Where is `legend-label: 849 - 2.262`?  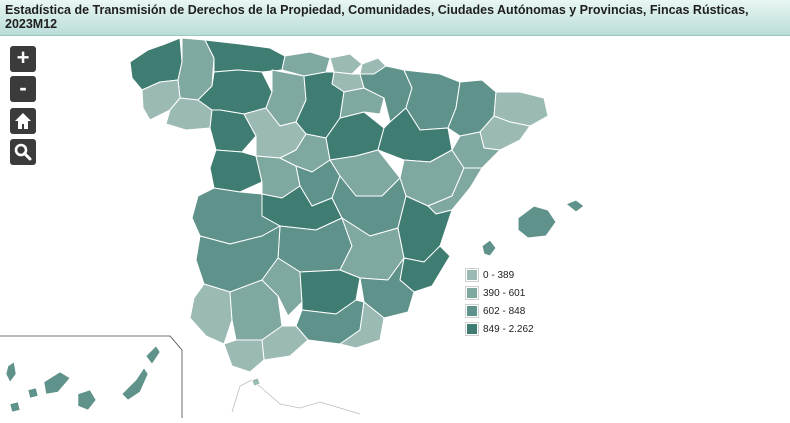 legend-label: 849 - 2.262 is located at coordinates (508, 329).